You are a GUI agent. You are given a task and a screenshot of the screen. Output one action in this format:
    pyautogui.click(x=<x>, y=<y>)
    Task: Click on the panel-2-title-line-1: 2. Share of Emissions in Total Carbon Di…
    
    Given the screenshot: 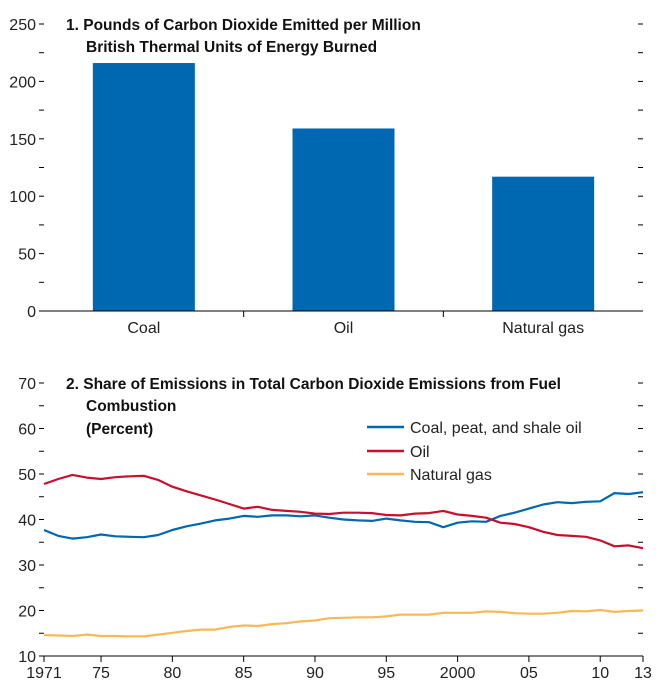 What is the action you would take?
    pyautogui.click(x=313, y=384)
    